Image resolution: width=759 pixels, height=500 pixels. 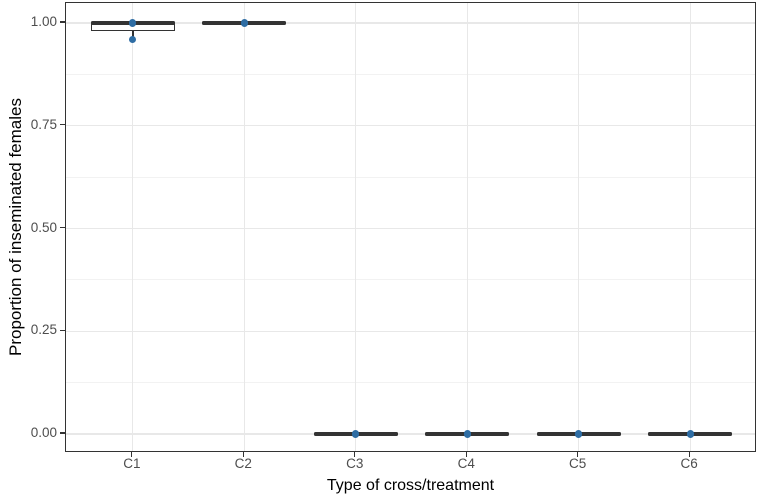 I want to click on data-point-C5, so click(x=579, y=434).